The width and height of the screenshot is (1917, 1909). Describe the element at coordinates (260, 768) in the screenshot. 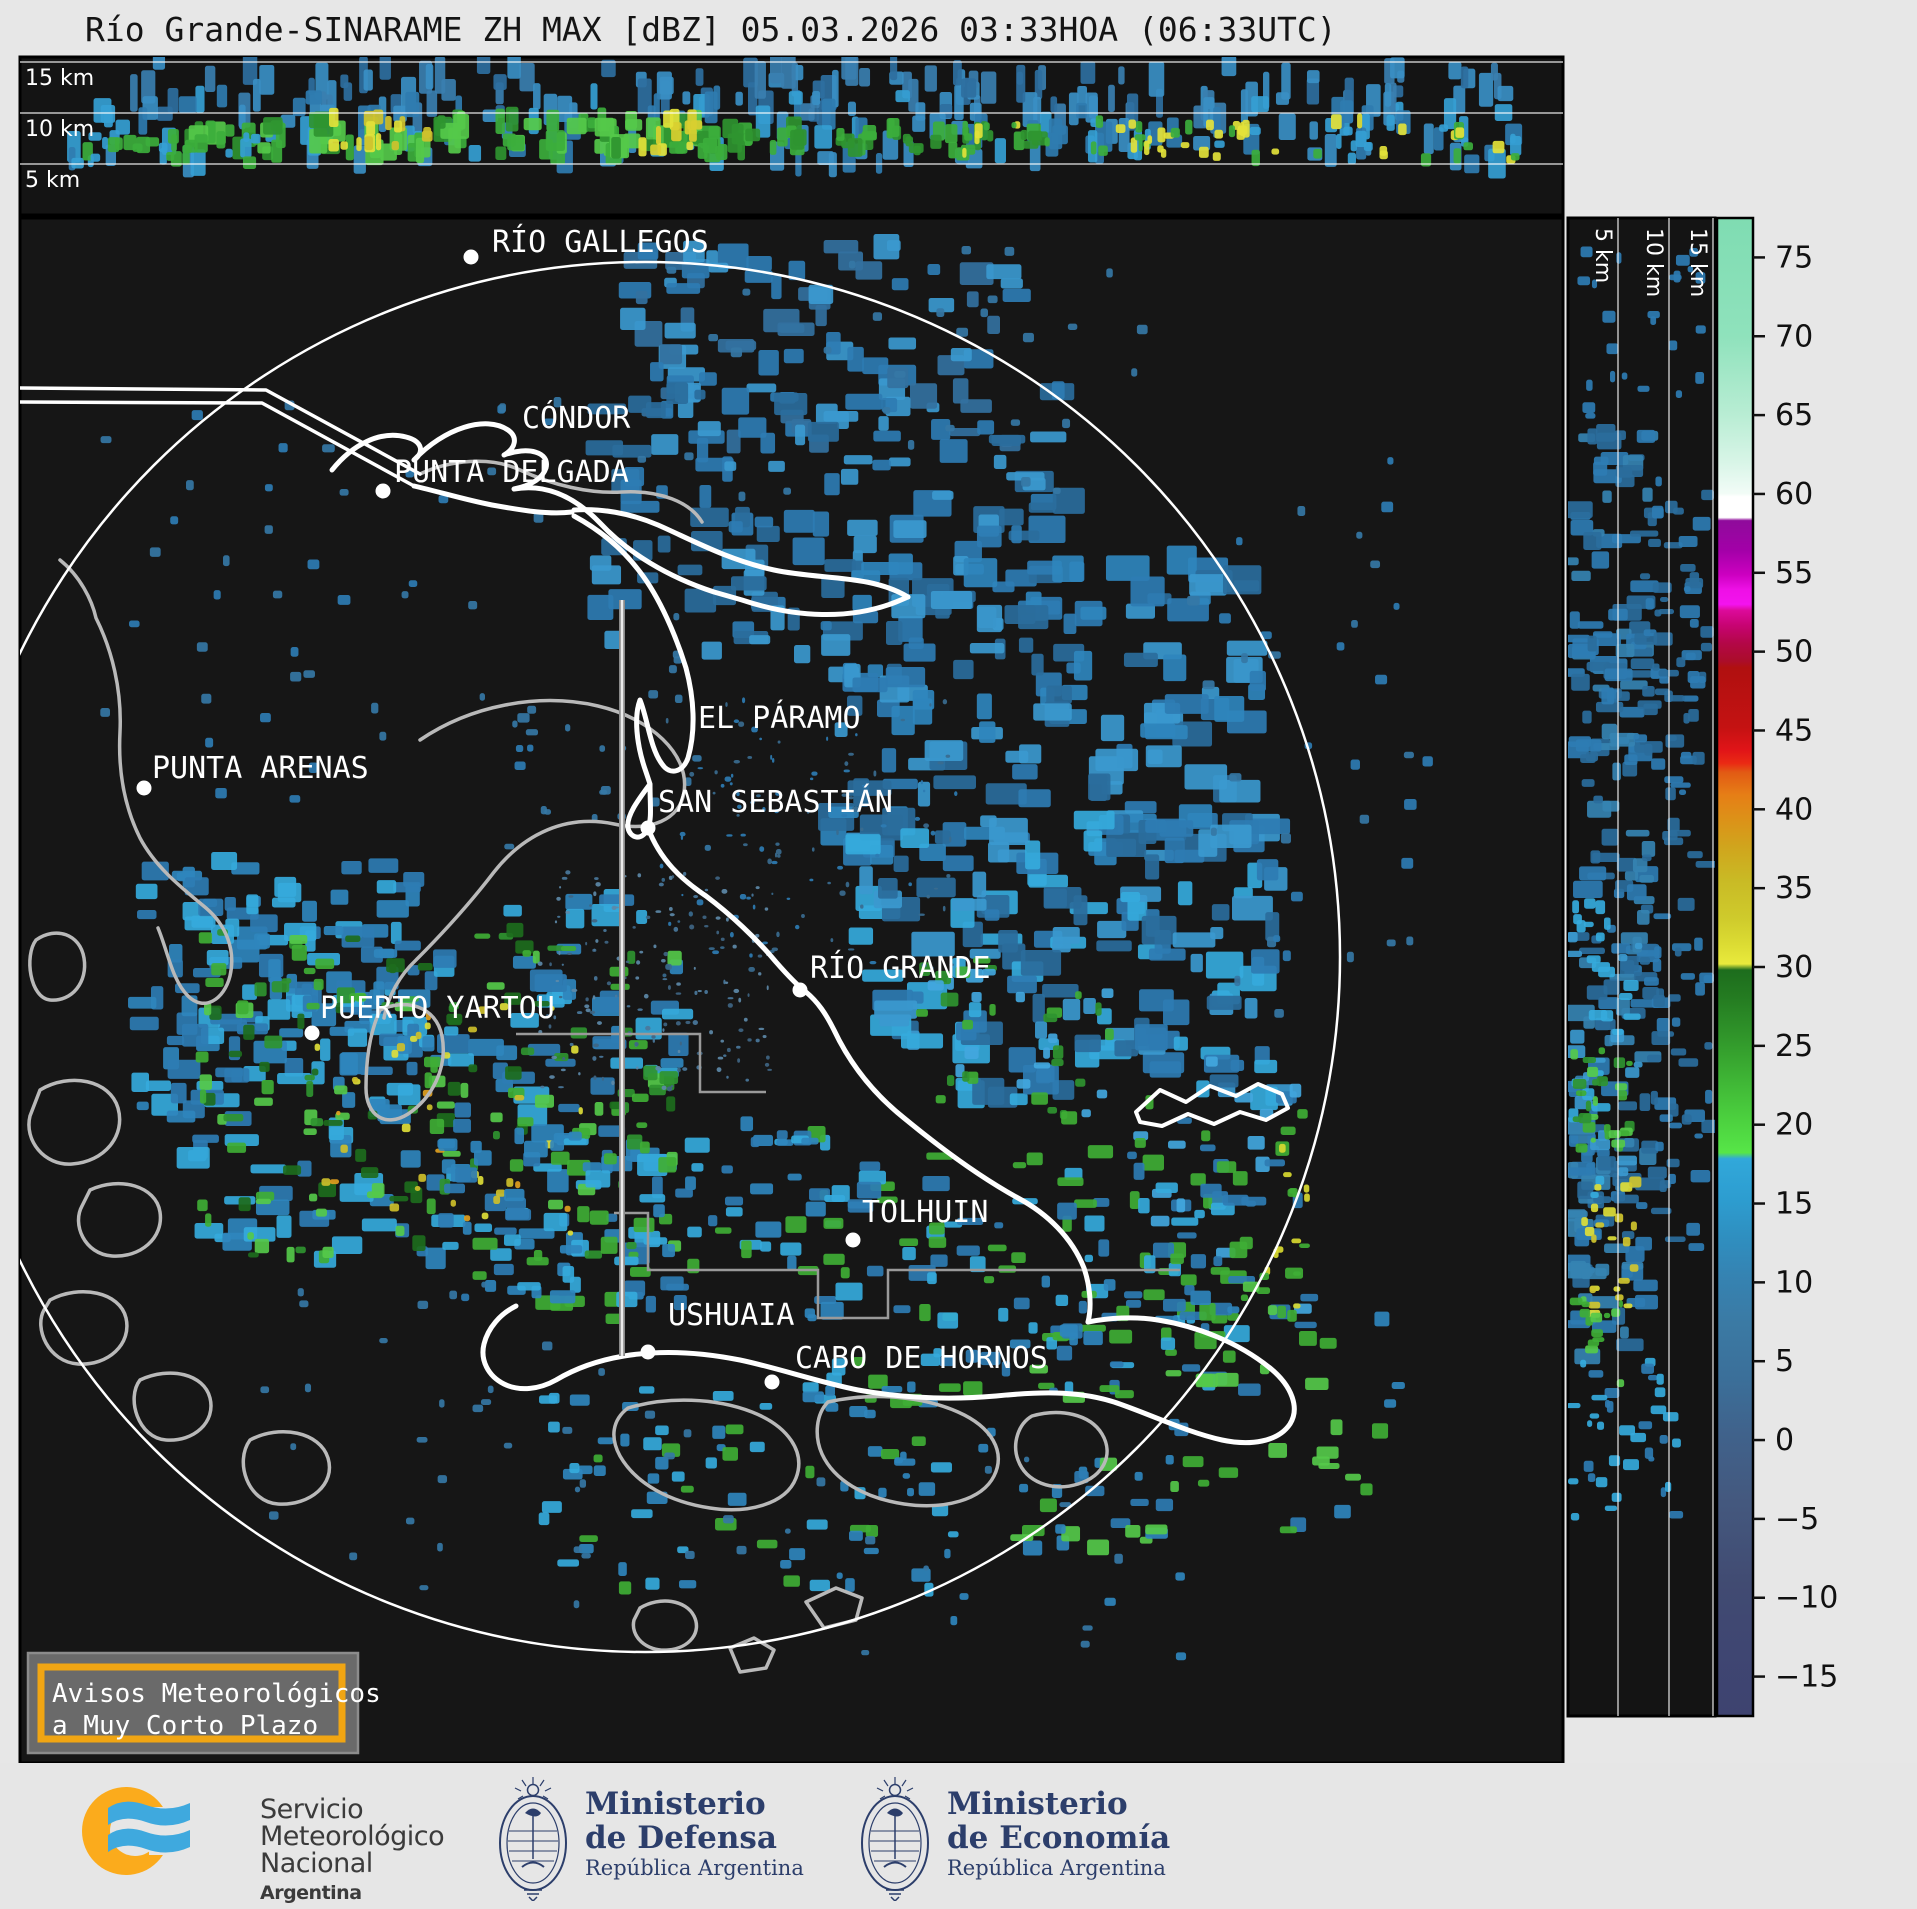

I see `city-label: PUNTA ARENAS` at that location.